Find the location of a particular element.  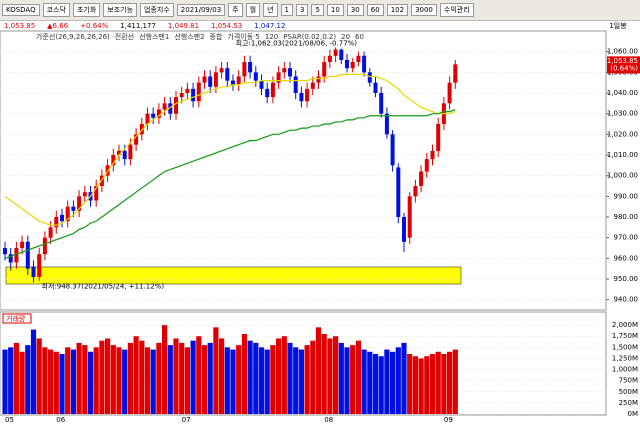

interval: 60 is located at coordinates (375, 10).